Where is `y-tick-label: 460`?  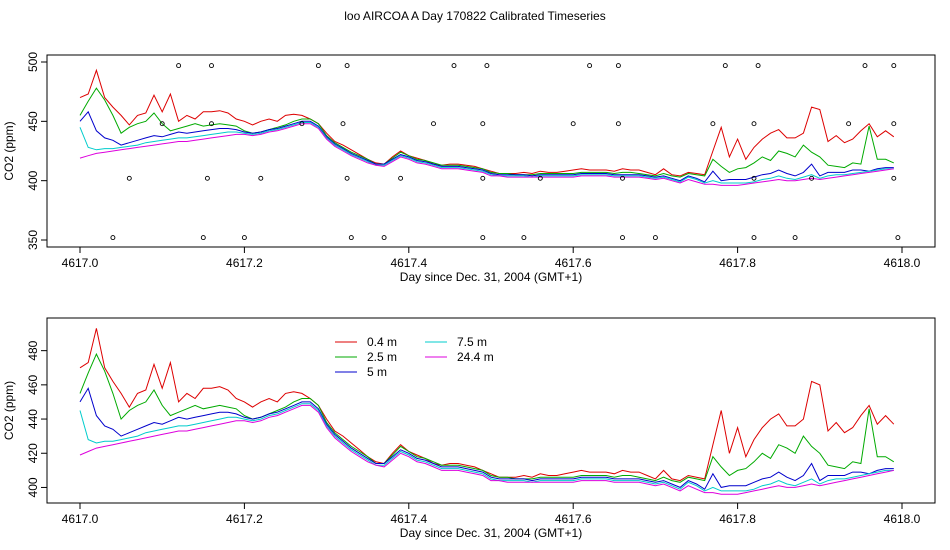
y-tick-label: 460 is located at coordinates (33, 385).